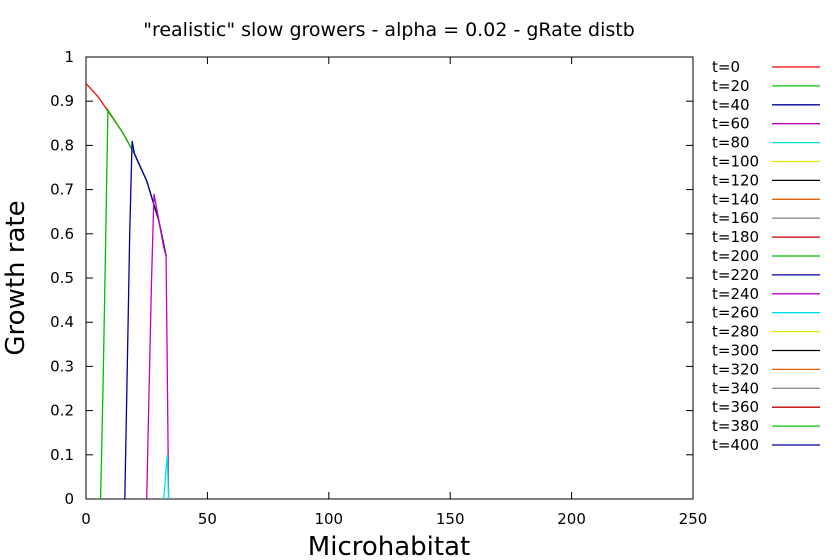 This screenshot has height=560, width=840. I want to click on legend-label: t=200, so click(735, 256).